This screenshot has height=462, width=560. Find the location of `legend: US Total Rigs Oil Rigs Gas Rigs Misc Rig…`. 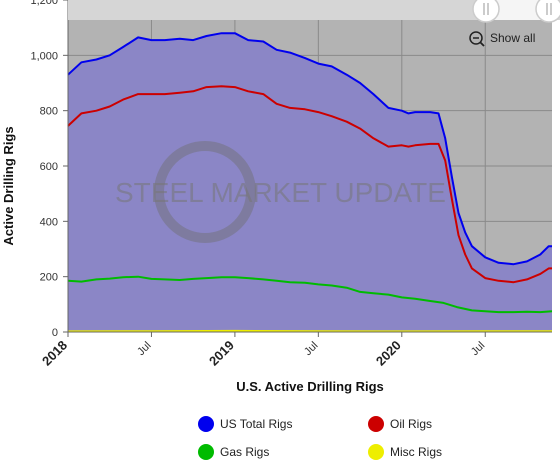

legend: US Total Rigs Oil Rigs Gas Rigs Misc Rig… is located at coordinates (320, 438).